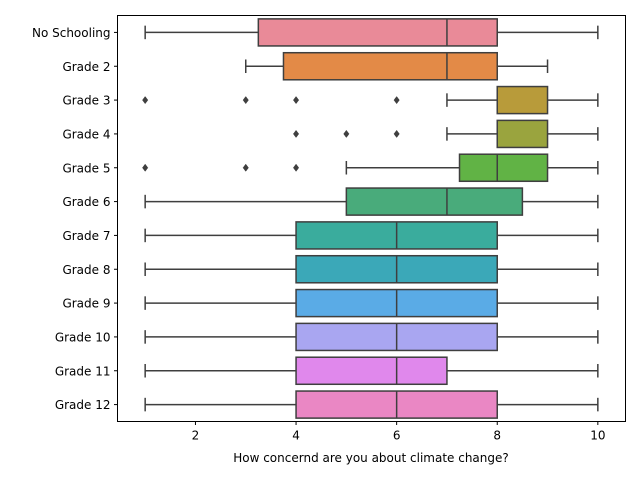  Describe the element at coordinates (86, 67) in the screenshot. I see `y-tick-label: Grade 2` at that location.